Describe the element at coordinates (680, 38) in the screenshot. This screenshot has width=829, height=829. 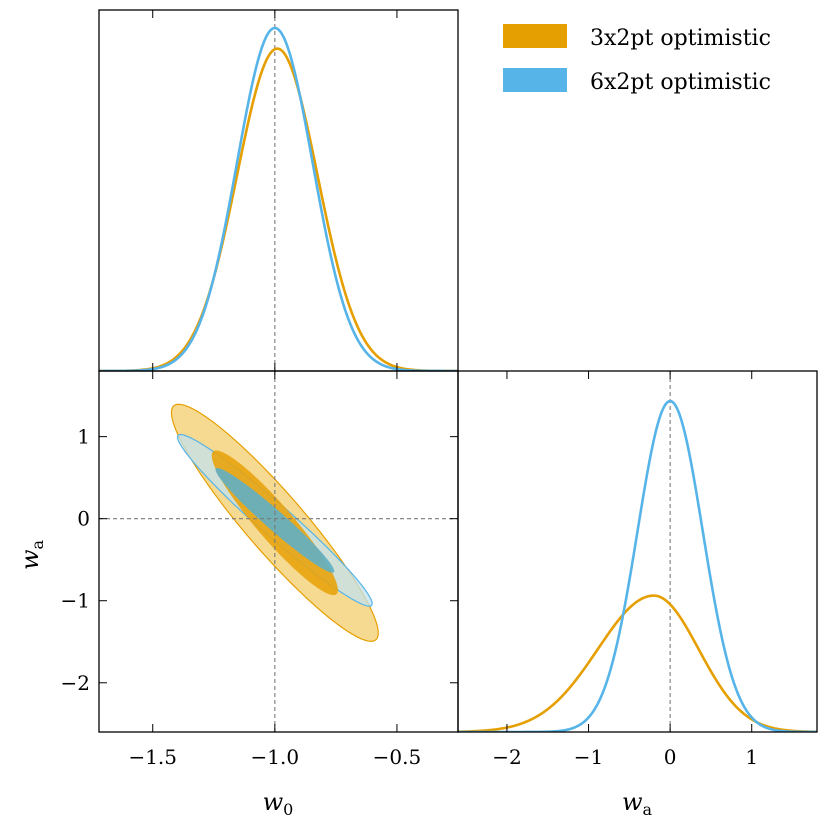
I see `legend-label-3x2pt: 3x2pt optimistic` at that location.